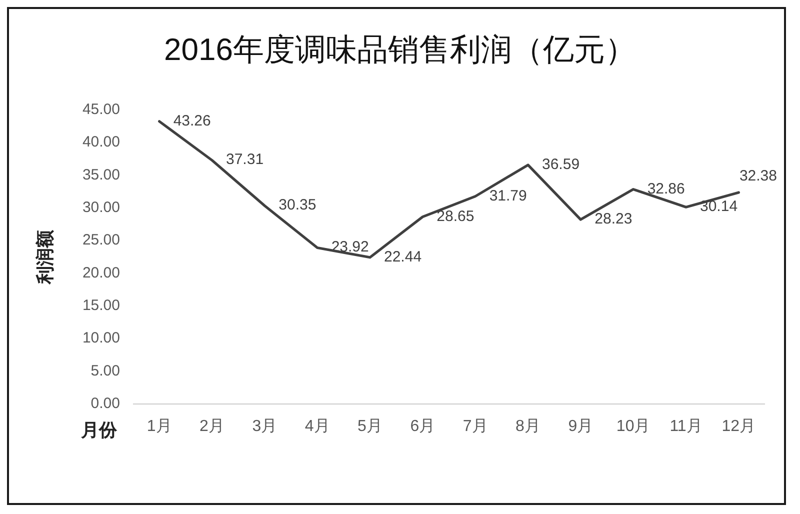 This screenshot has width=800, height=514. I want to click on y-tick-label: 0.00, so click(105, 403).